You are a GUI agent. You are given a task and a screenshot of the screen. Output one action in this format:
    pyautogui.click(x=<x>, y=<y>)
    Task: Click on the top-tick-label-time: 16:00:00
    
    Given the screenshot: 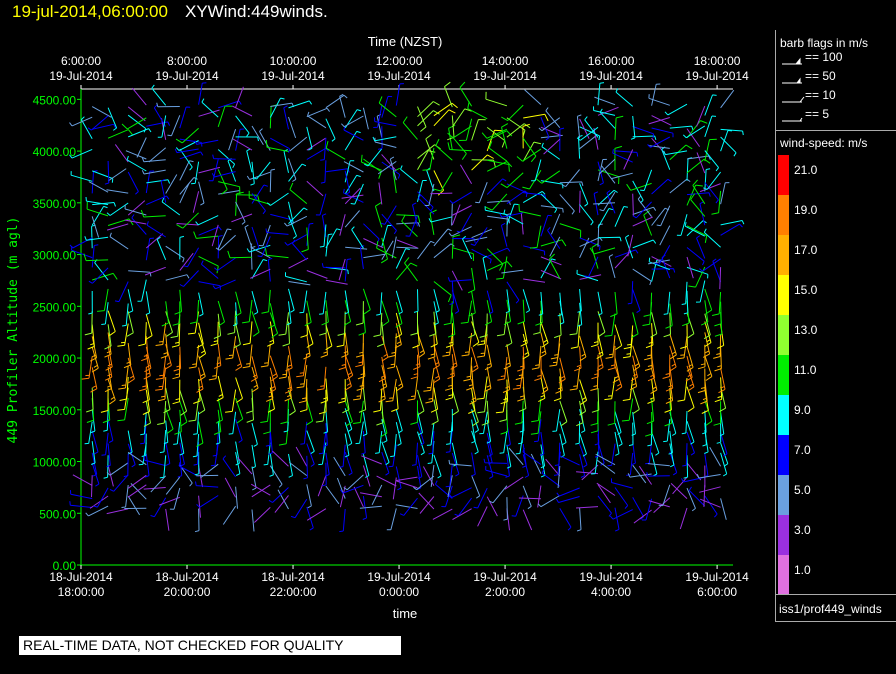 What is the action you would take?
    pyautogui.click(x=611, y=61)
    